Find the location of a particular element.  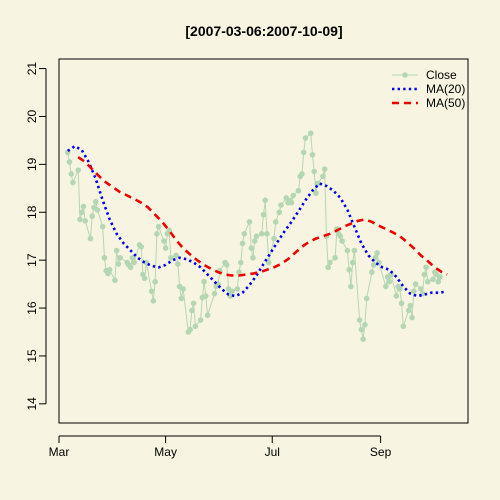

y-axis: 14 15 16 17 18 19 20 21 is located at coordinates (36, 236).